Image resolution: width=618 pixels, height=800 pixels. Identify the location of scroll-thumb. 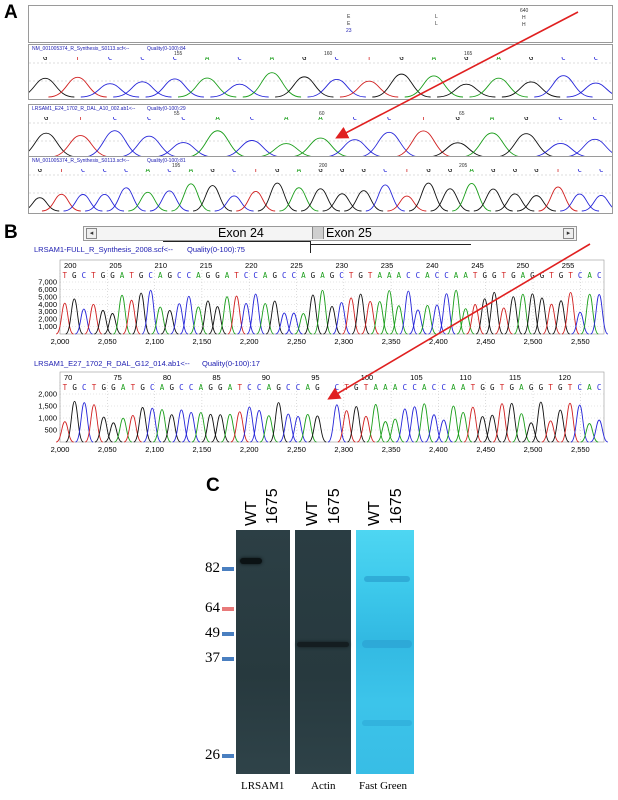
(318, 233).